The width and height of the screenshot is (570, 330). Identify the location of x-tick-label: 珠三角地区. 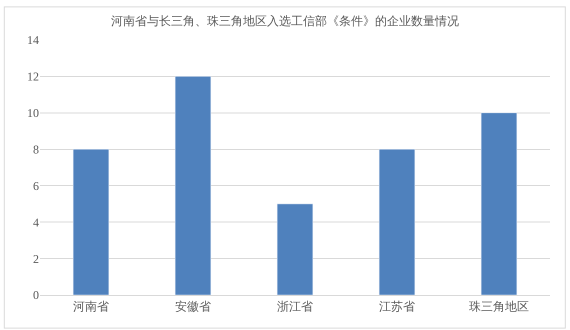
(499, 306).